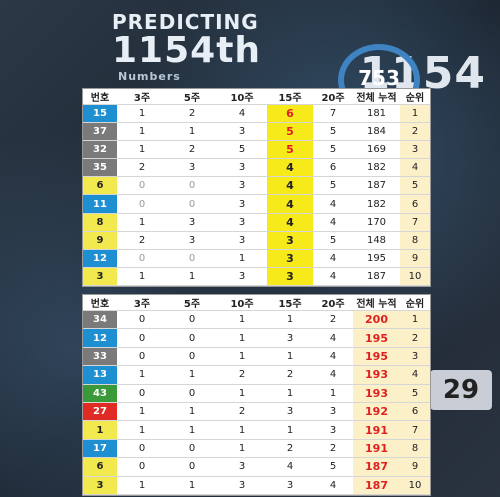 The height and width of the screenshot is (497, 500). I want to click on rank-cell: 9, so click(415, 258).